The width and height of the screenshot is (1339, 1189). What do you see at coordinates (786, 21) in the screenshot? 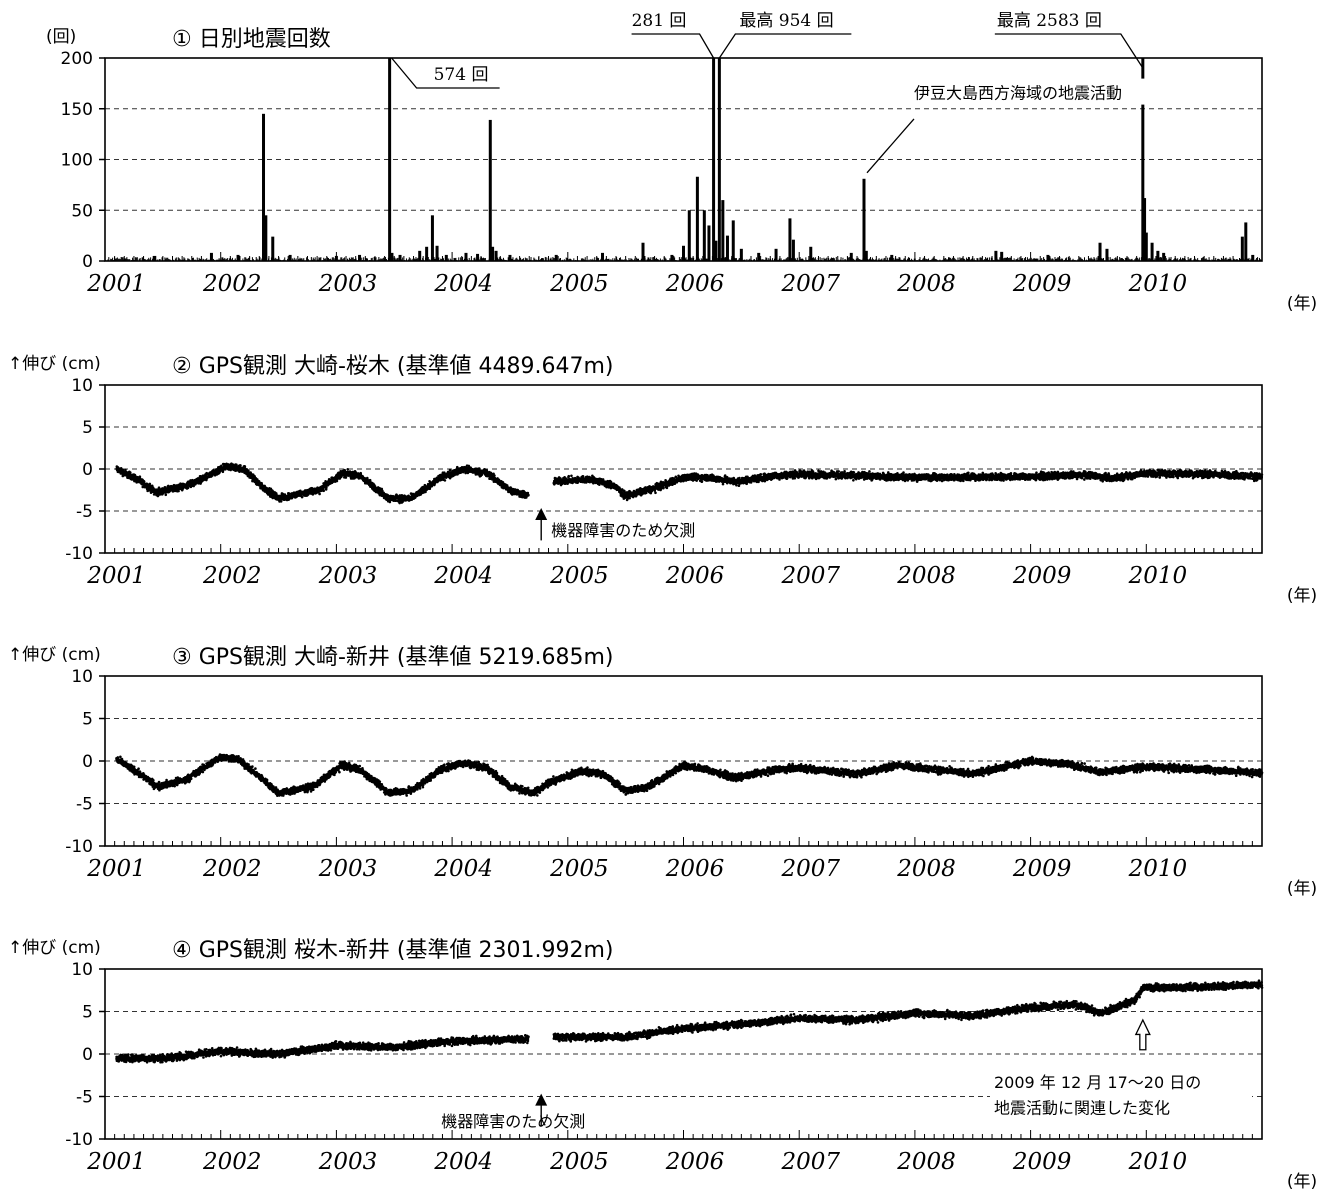
I see `annotation-954: 最高 954 回` at bounding box center [786, 21].